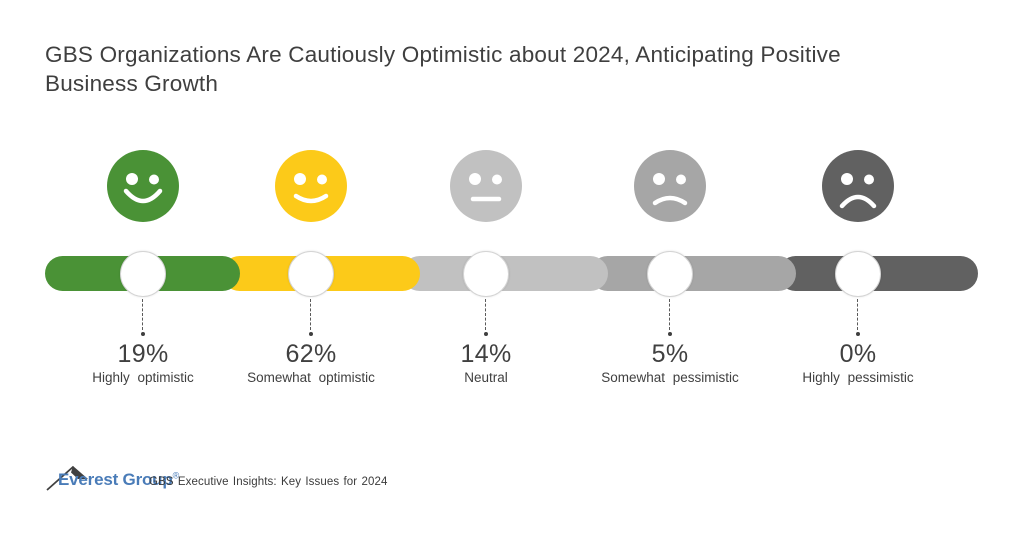  Describe the element at coordinates (670, 186) in the screenshot. I see `frown-face-icon` at that location.